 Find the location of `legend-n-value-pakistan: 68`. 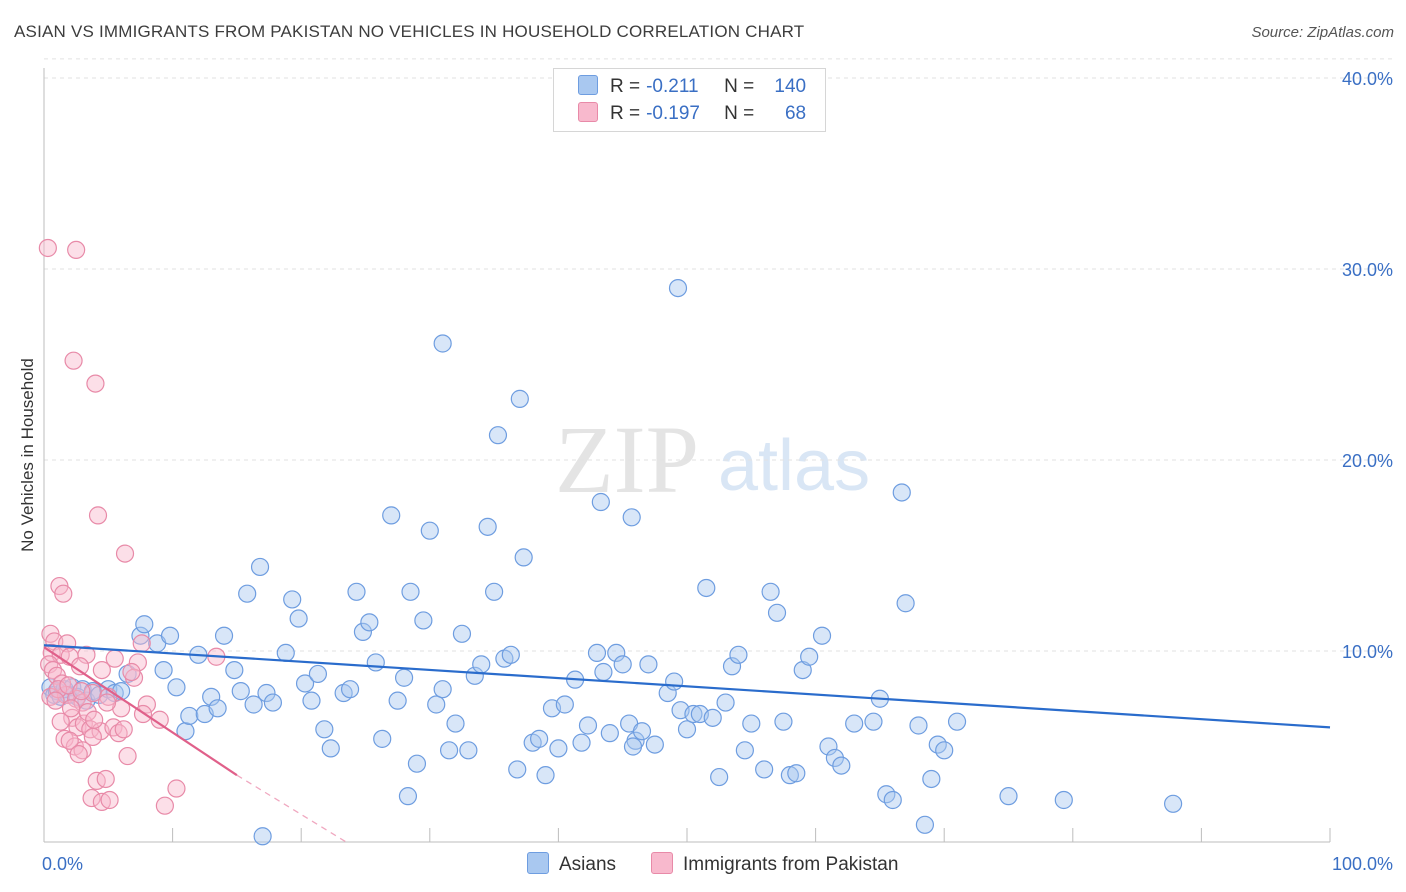

legend-n-value-pakistan: 68 is located at coordinates (795, 113).